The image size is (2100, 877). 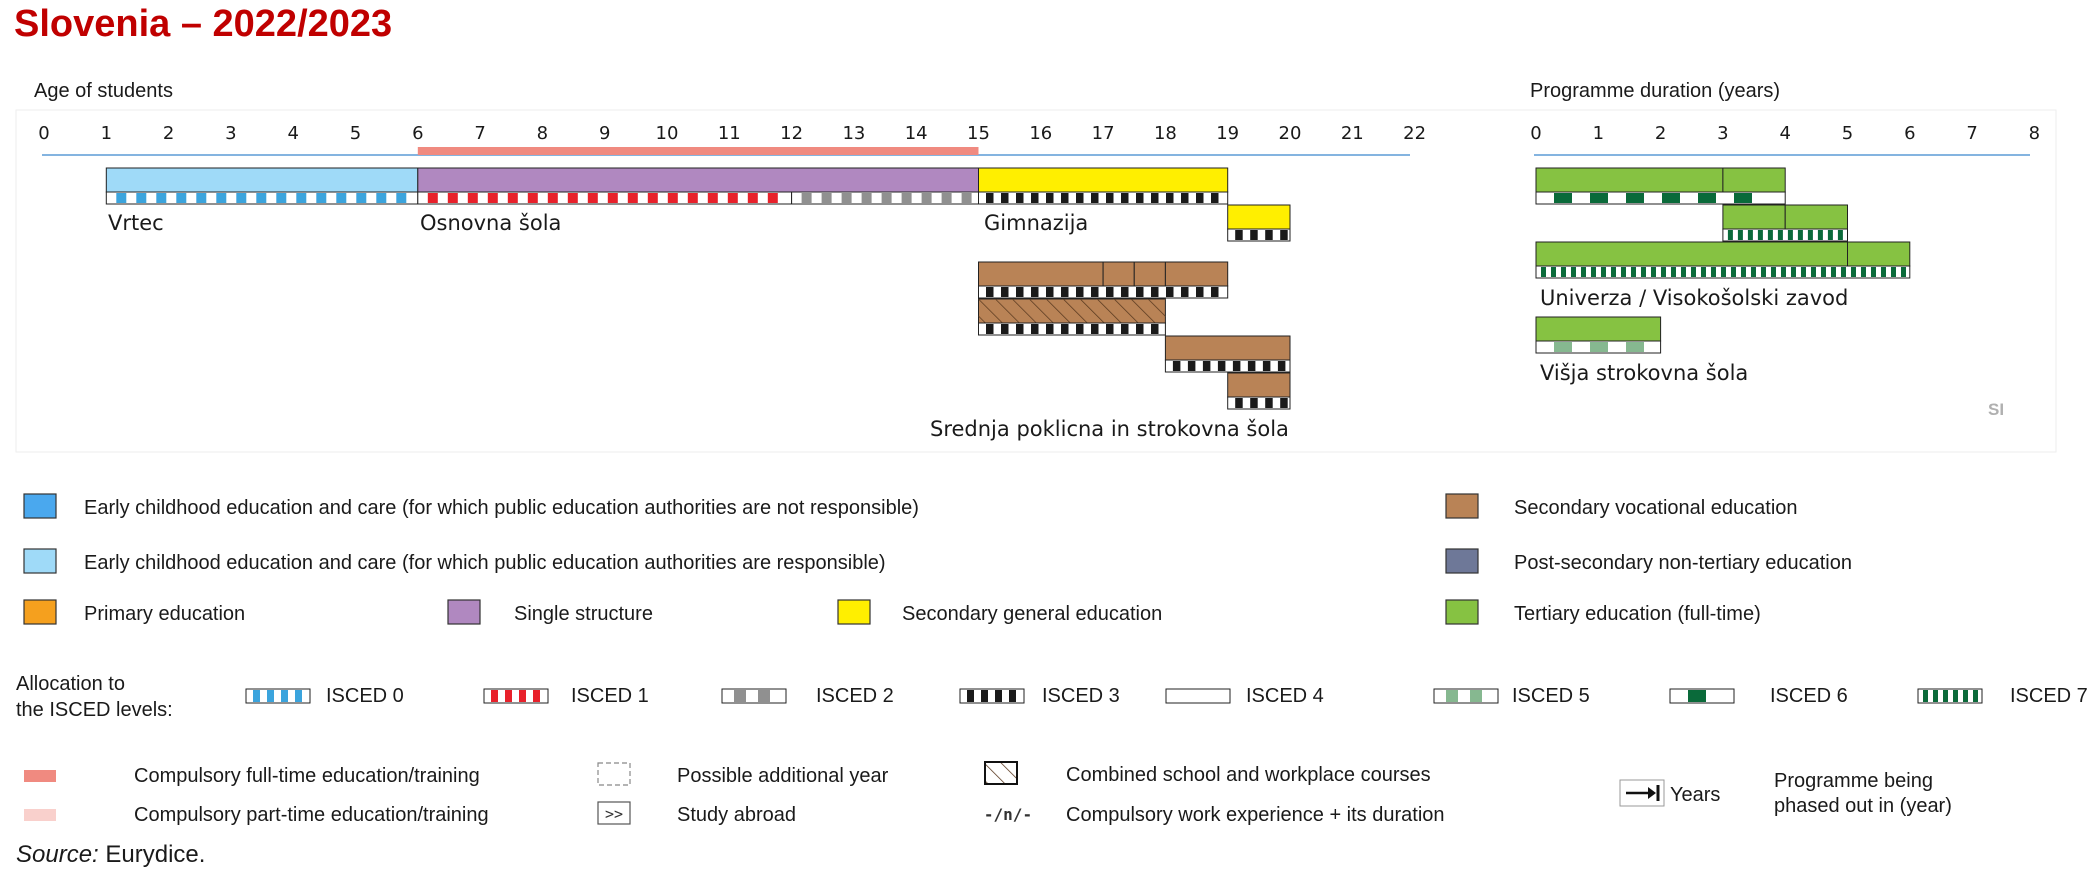 What do you see at coordinates (40, 776) in the screenshot?
I see `compulsory-full-swatch` at bounding box center [40, 776].